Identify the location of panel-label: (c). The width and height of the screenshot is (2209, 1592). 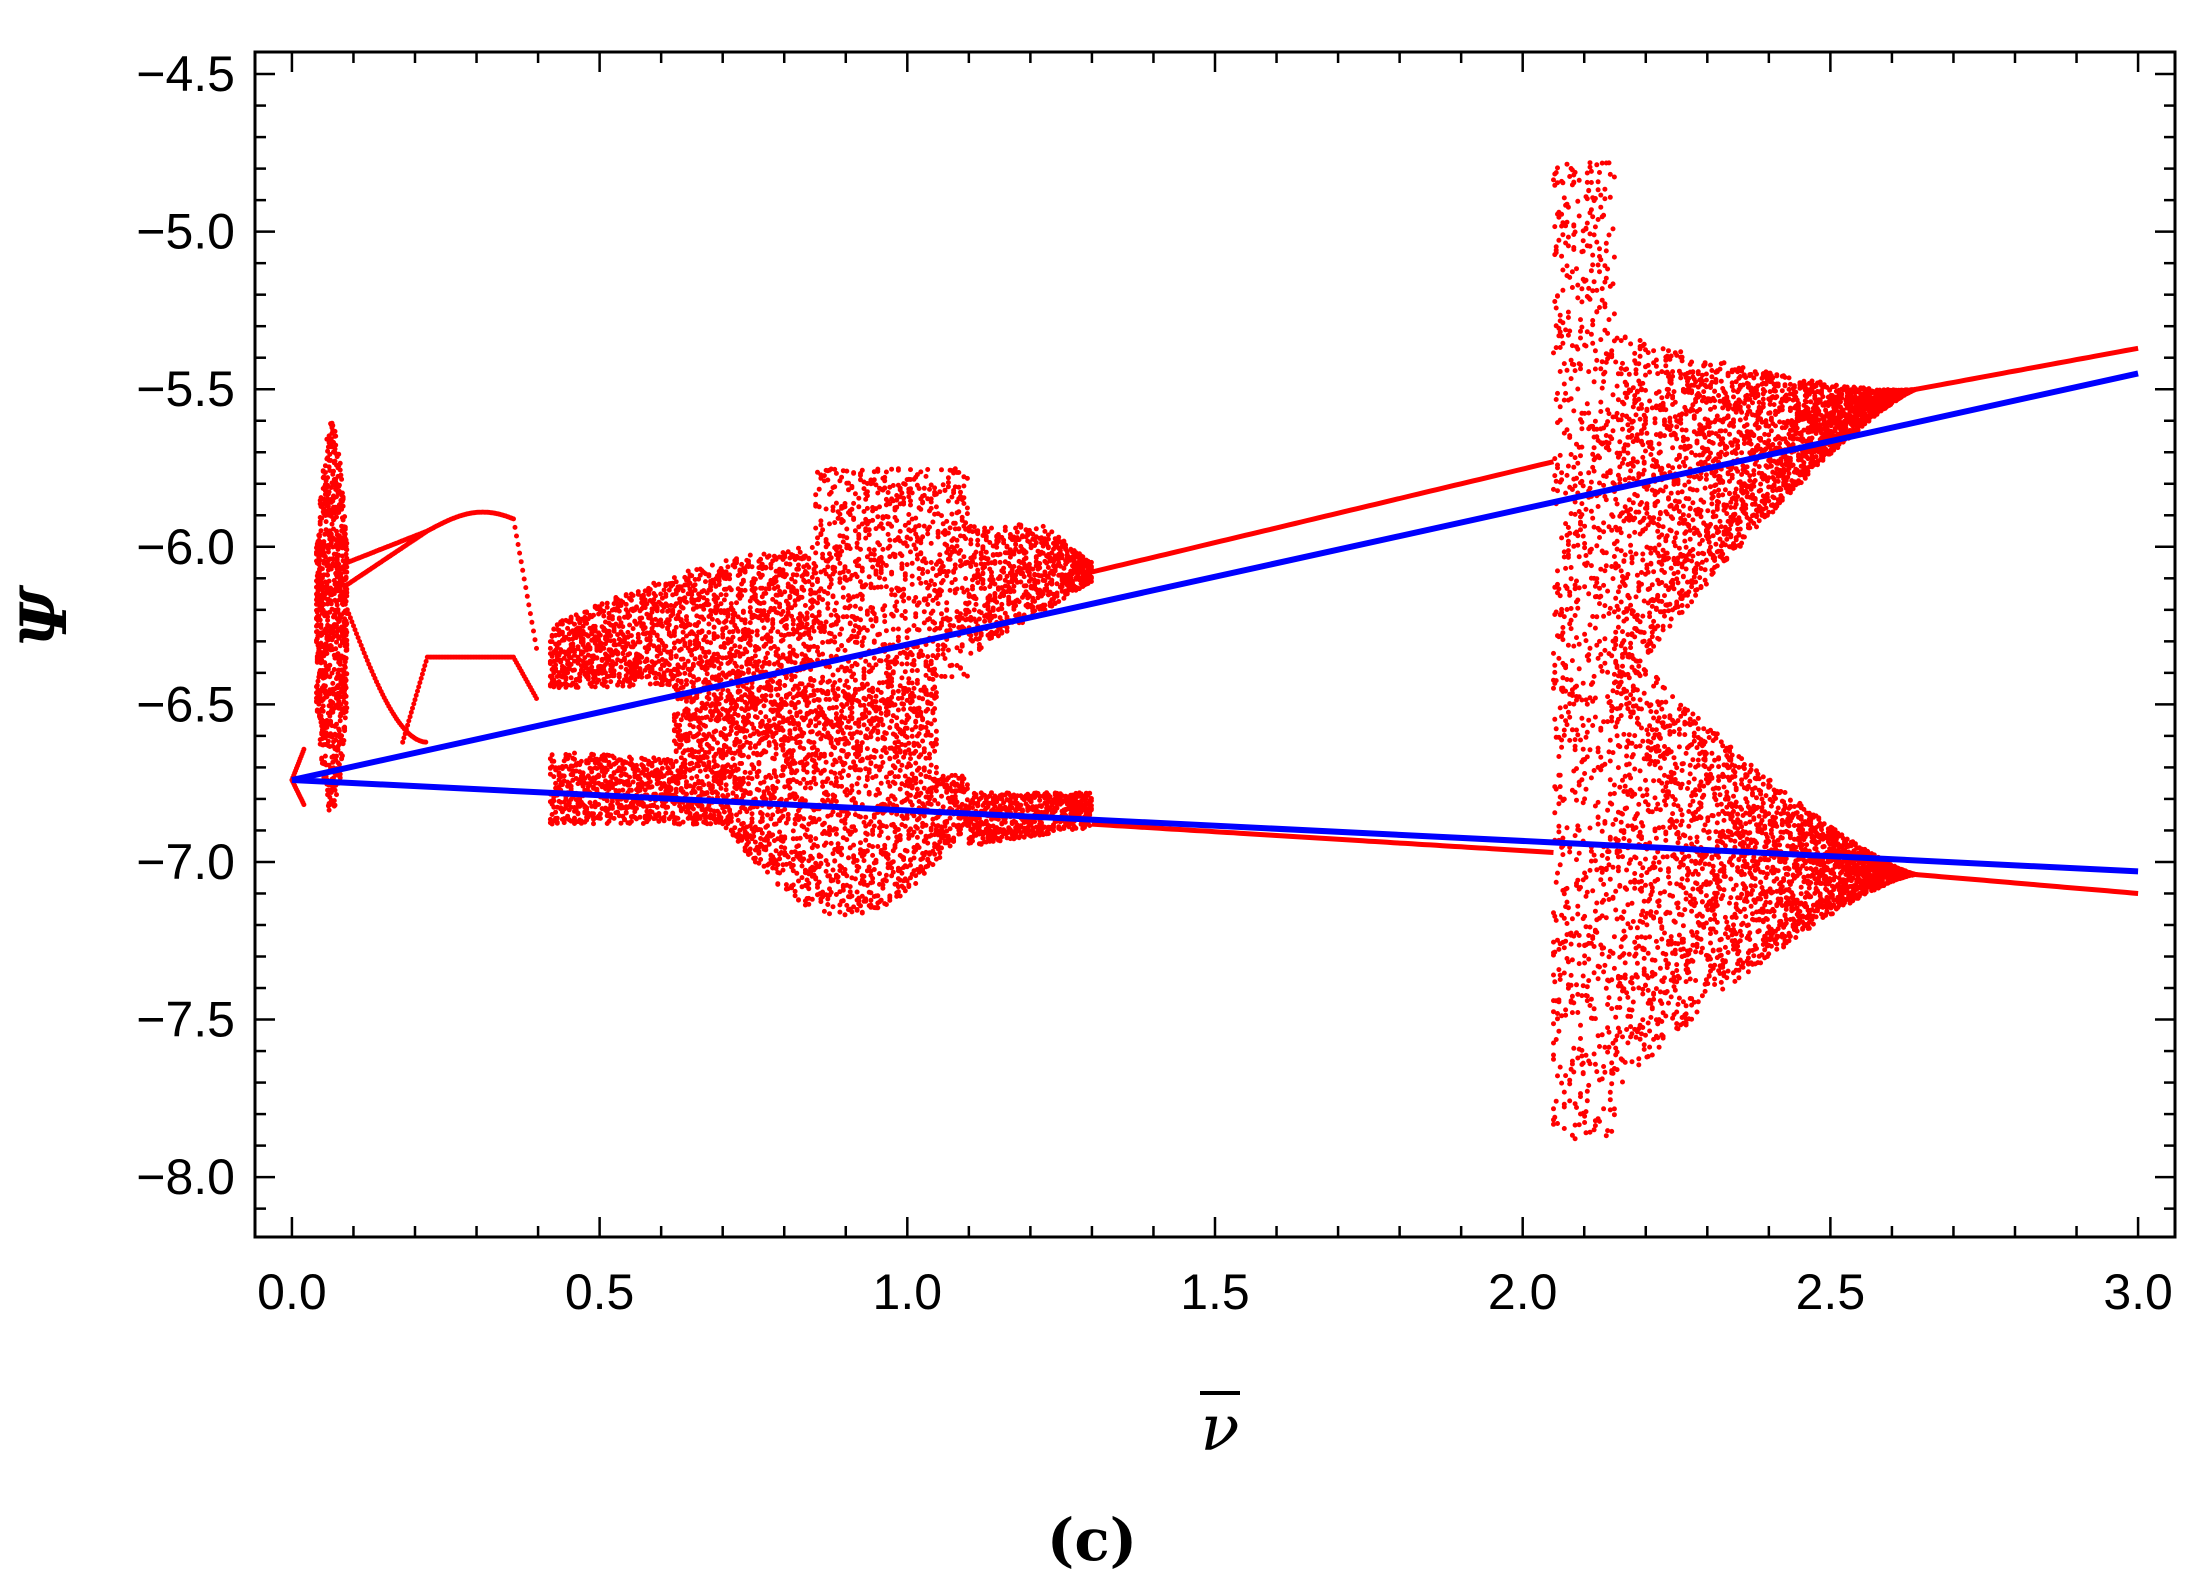
(1092, 1540).